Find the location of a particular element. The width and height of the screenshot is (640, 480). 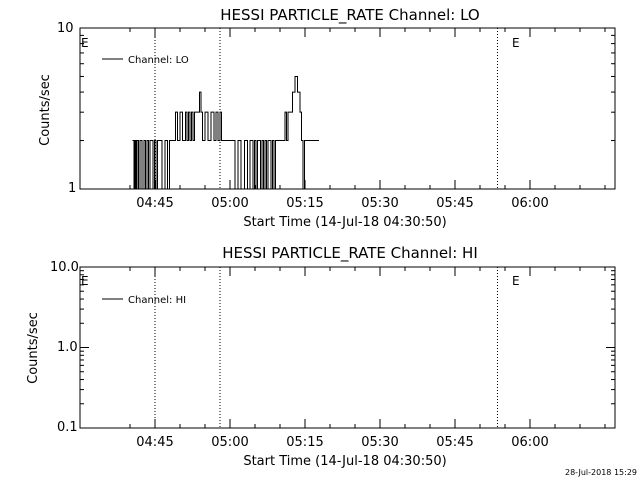

lo-xtick-label: 05:45 is located at coordinates (454, 203).